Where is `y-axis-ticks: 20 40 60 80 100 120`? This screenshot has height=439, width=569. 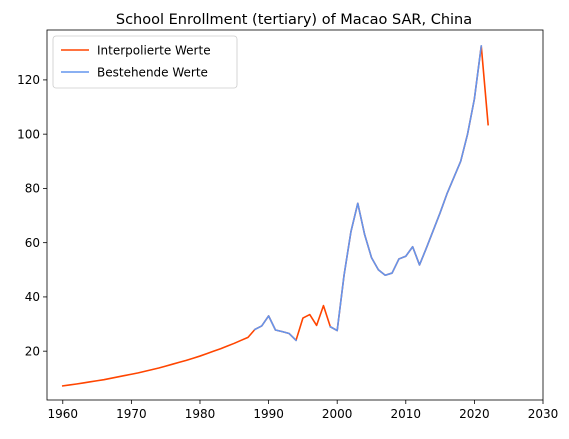 y-axis-ticks: 20 40 60 80 100 120 is located at coordinates (32, 215).